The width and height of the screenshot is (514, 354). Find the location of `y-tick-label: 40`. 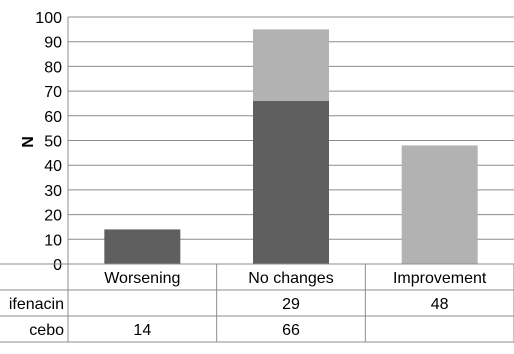

y-tick-label: 40 is located at coordinates (53, 166).